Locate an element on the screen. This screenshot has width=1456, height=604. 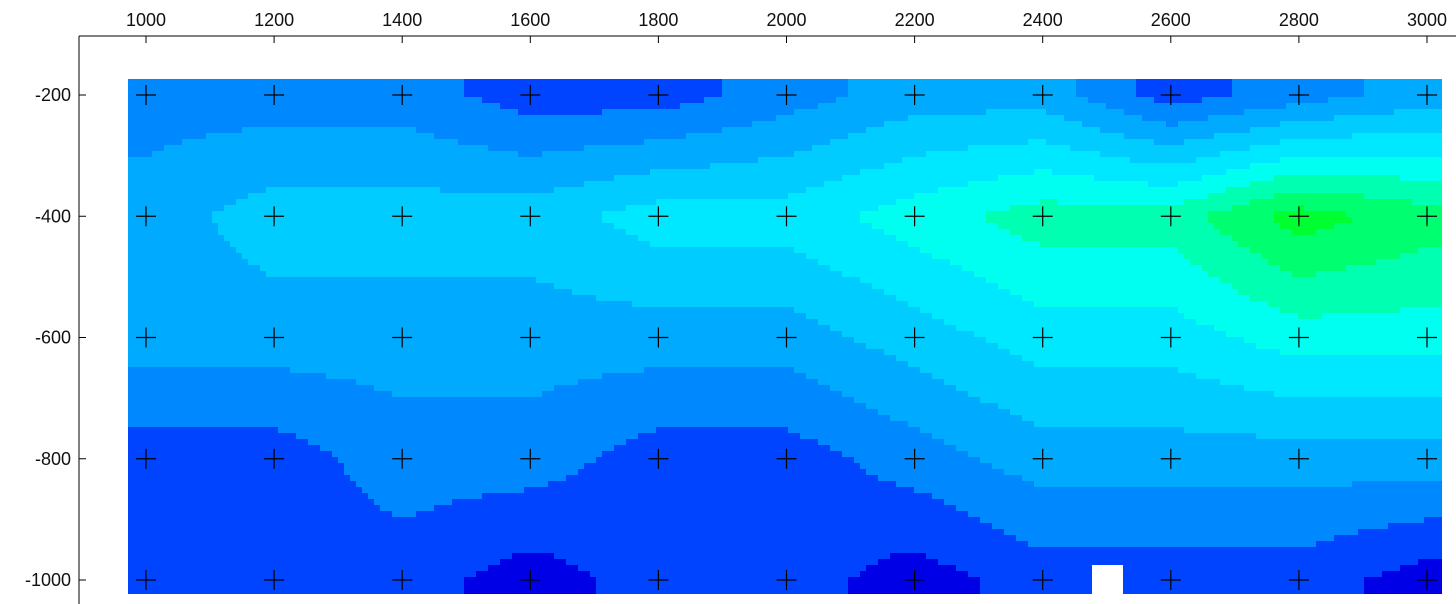
y-tick-label: -600 is located at coordinates (53, 338).